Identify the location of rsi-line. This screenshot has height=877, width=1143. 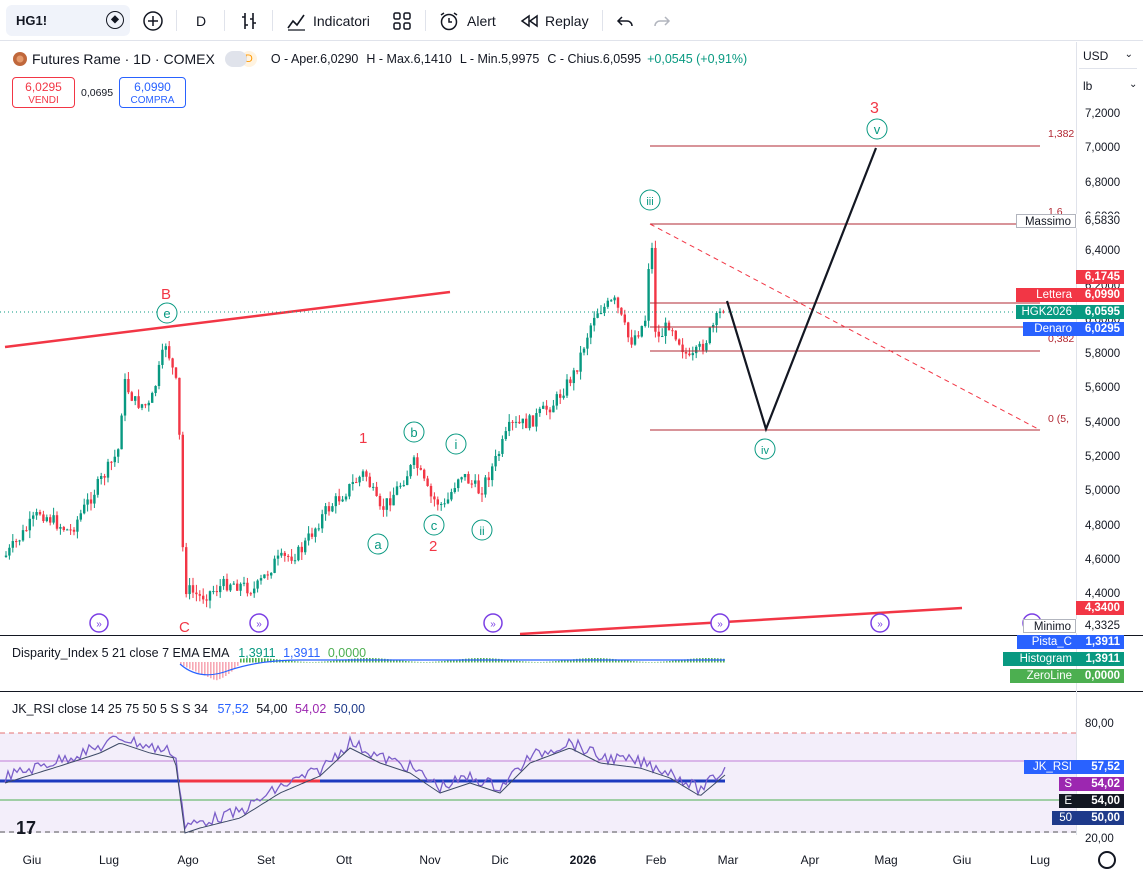
(365, 783).